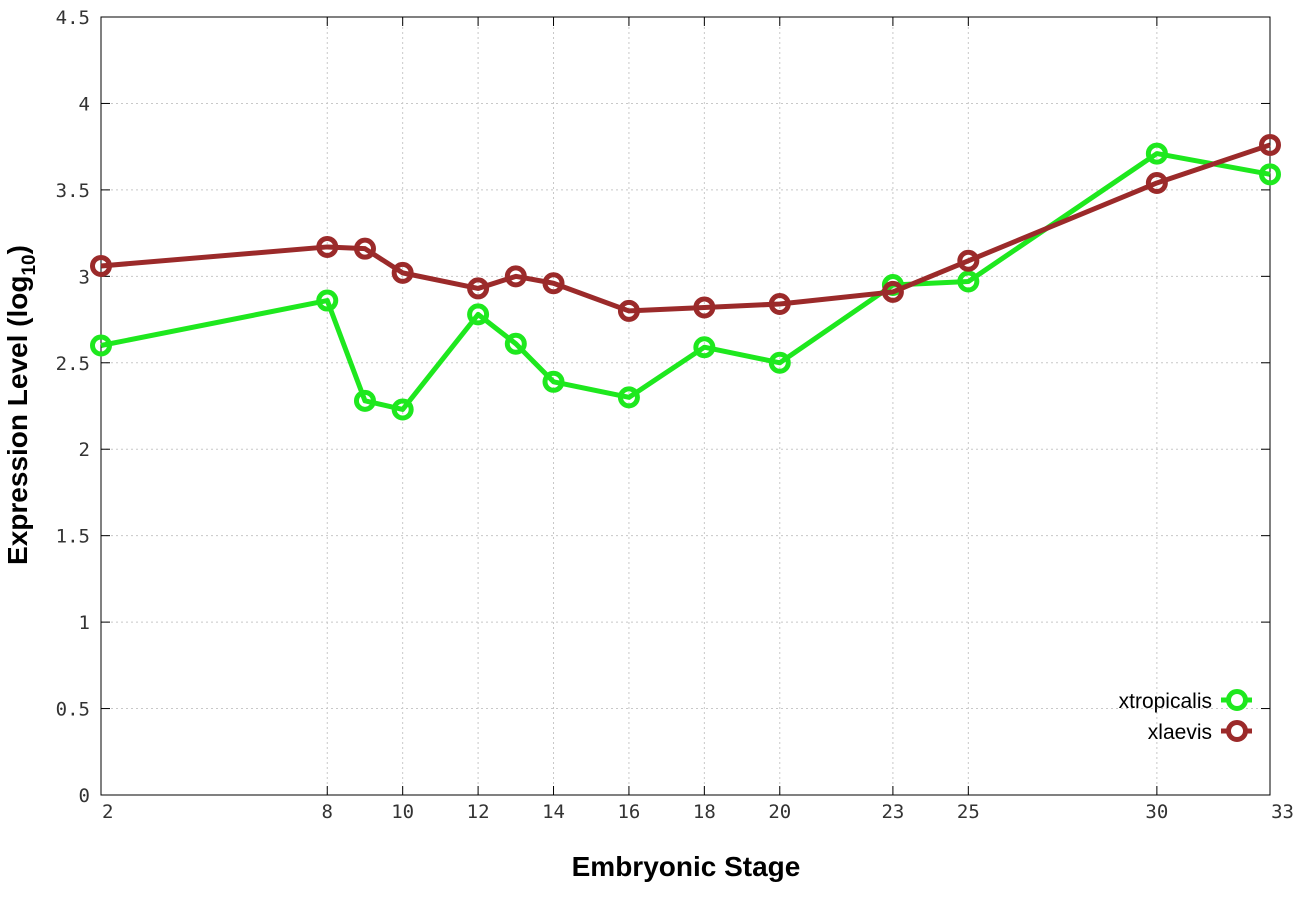  What do you see at coordinates (73, 364) in the screenshot?
I see `y-tick-label: 2.5` at bounding box center [73, 364].